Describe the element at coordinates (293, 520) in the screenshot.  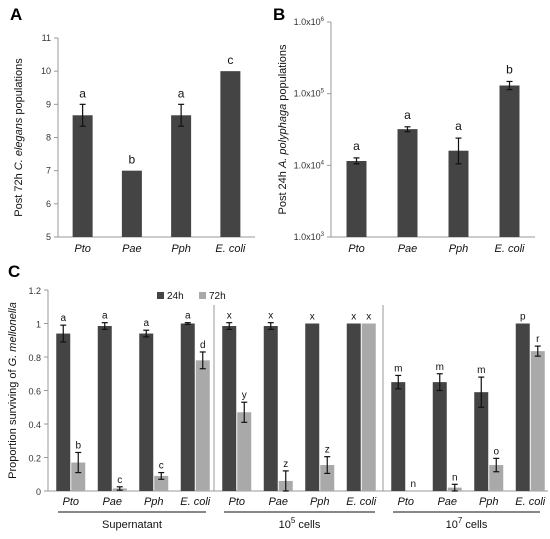
I see `group-label-exponent: 5` at that location.